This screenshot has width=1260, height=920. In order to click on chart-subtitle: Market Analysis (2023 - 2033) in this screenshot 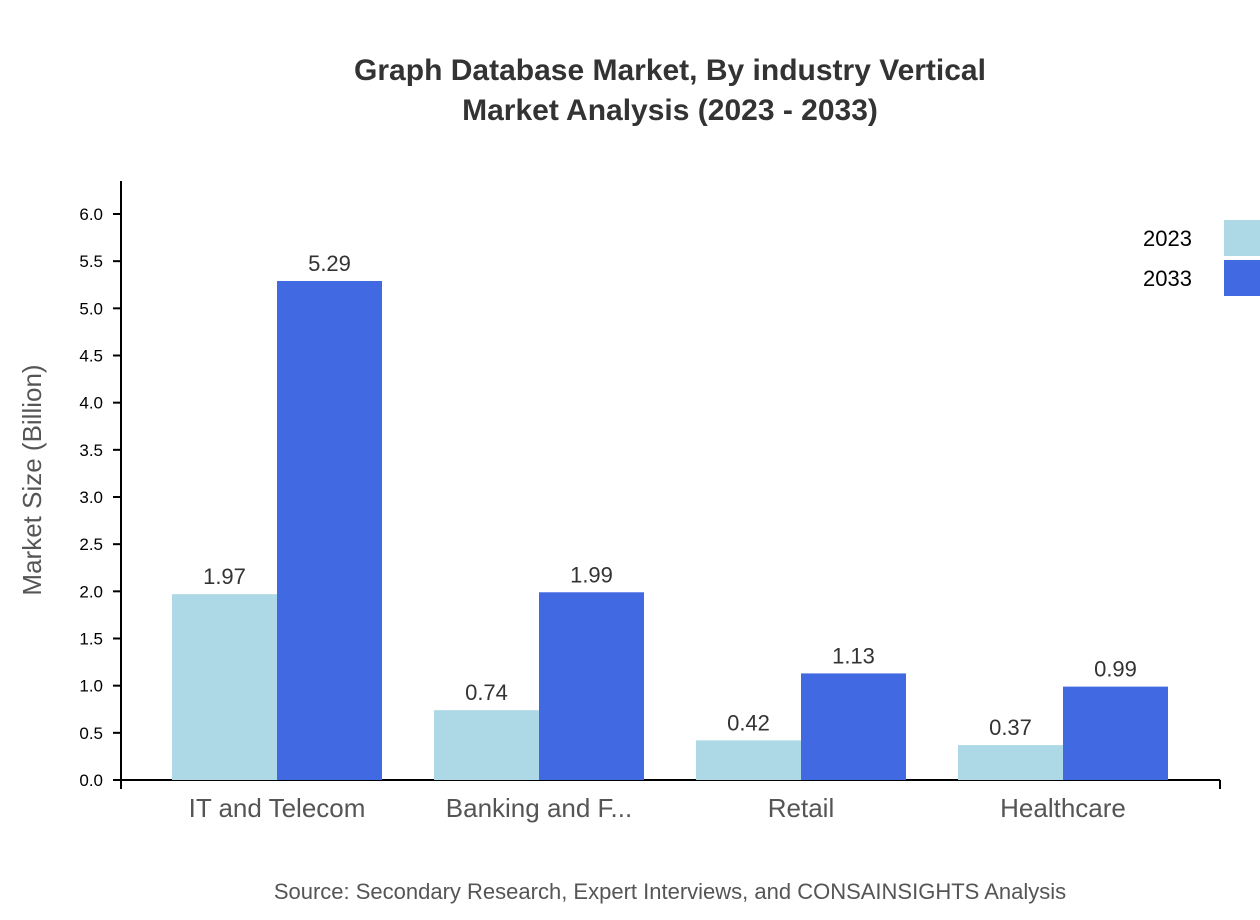, I will do `click(670, 110)`.